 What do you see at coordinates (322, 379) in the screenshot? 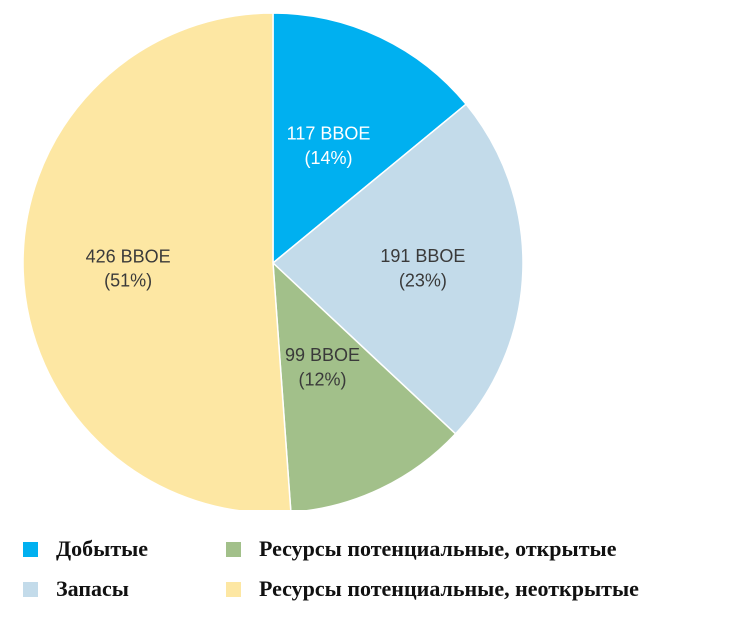
I see `pie-label-discovered-resources-percent: (12%)` at bounding box center [322, 379].